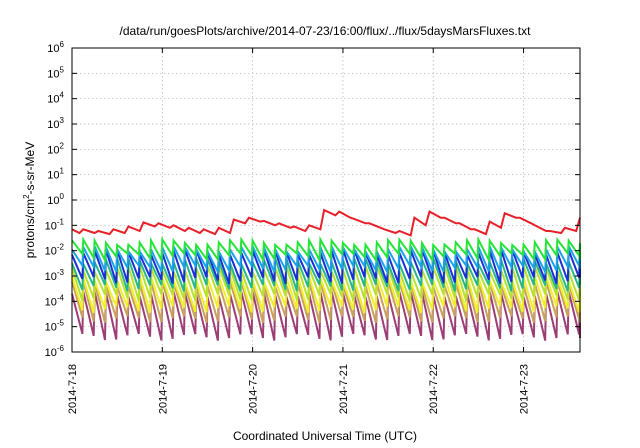 The width and height of the screenshot is (640, 448). I want to click on y-tick-label: 10⁻¹, so click(55, 224).